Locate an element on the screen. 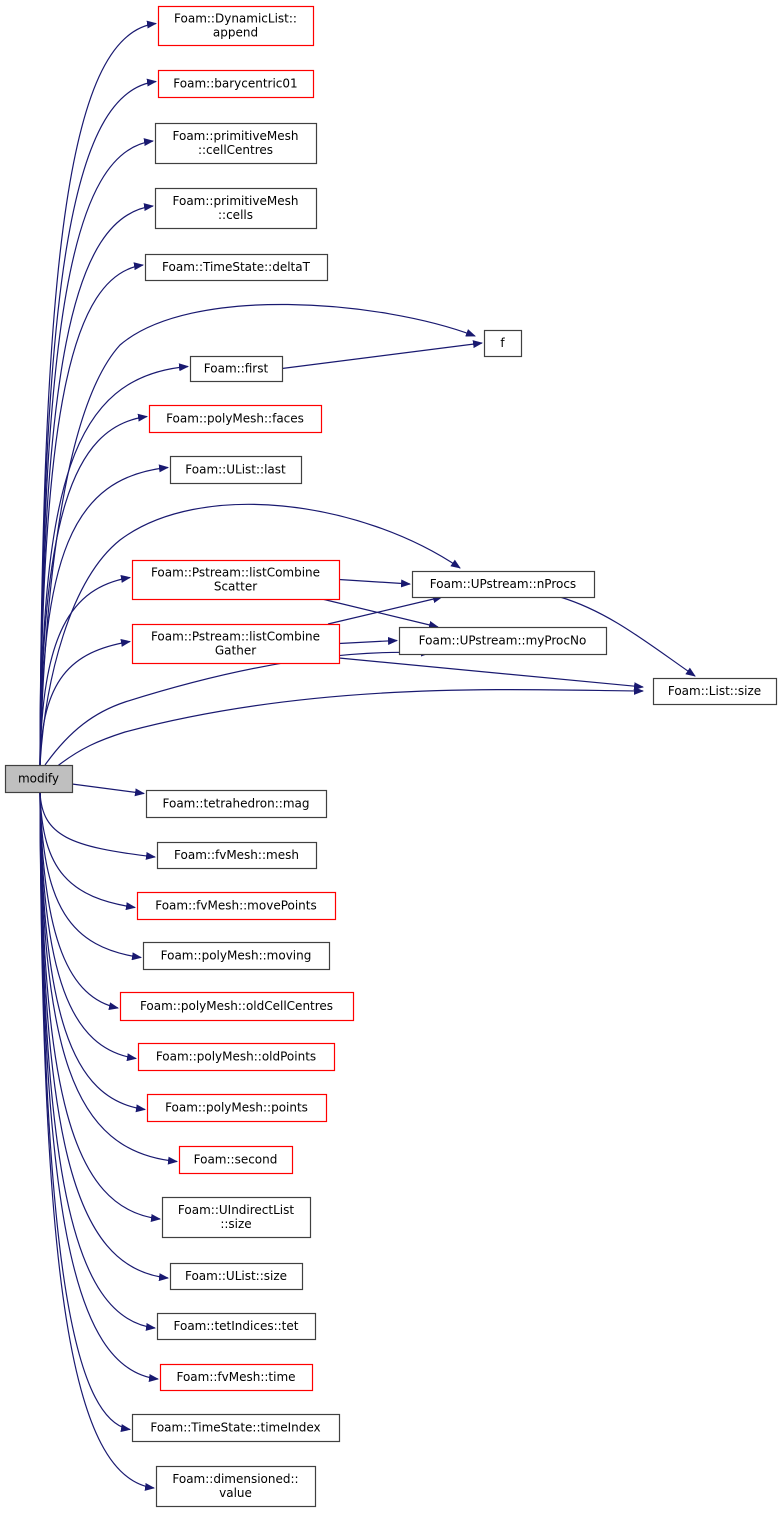  node-label: Gather is located at coordinates (235, 651).